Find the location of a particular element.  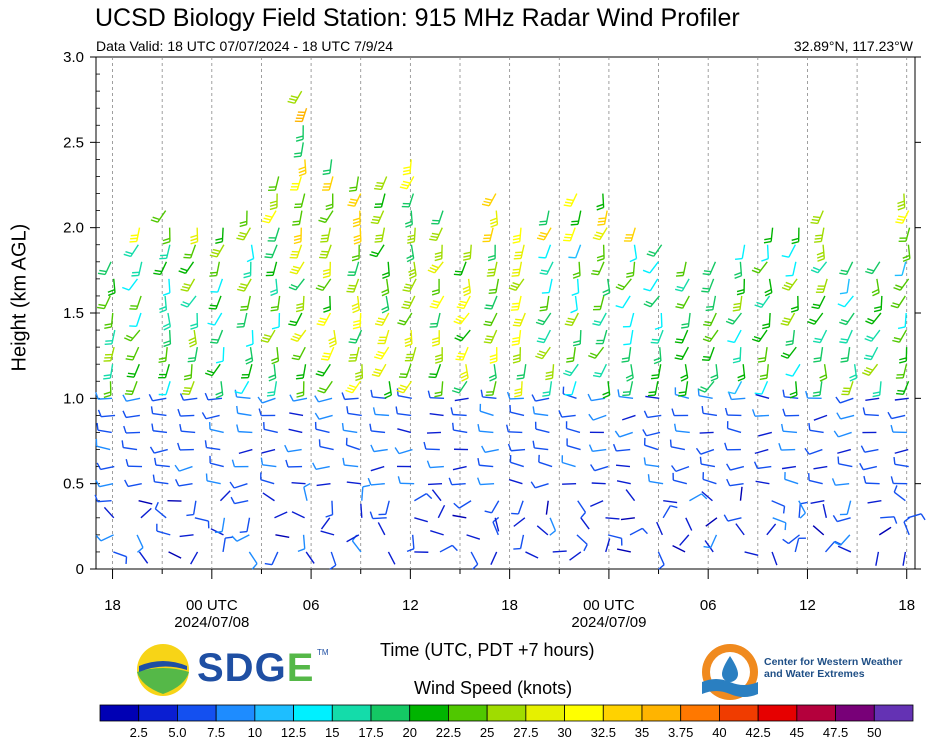

colorbar-label-tick: 20 is located at coordinates (409, 732).